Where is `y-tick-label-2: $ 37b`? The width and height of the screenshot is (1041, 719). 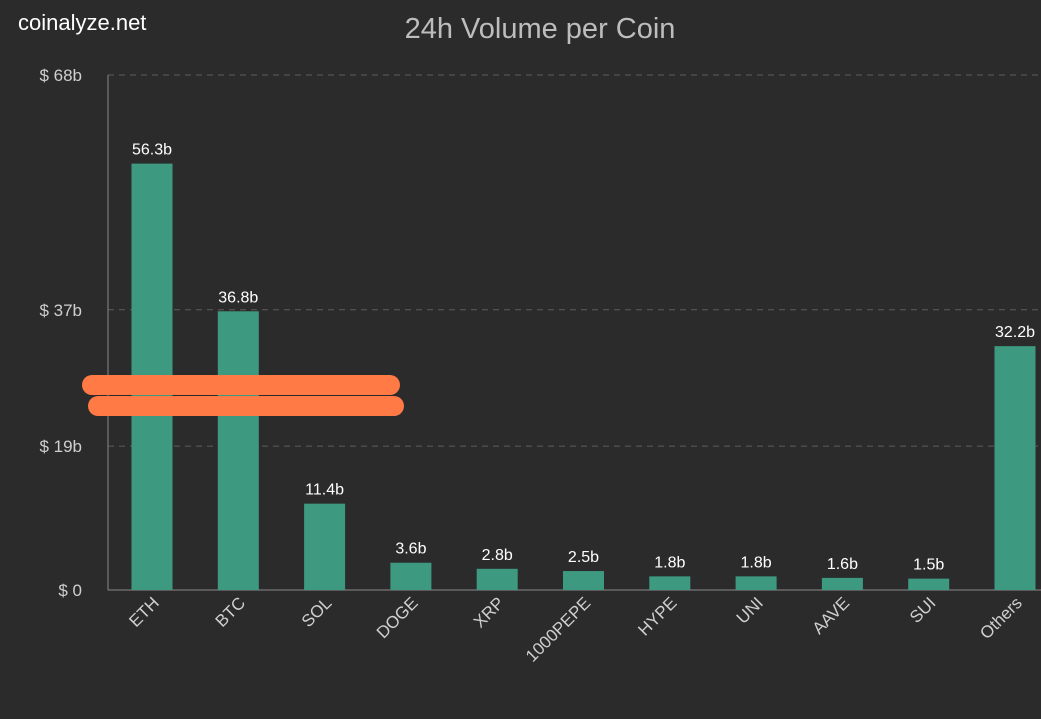
y-tick-label-2: $ 37b is located at coordinates (60, 310).